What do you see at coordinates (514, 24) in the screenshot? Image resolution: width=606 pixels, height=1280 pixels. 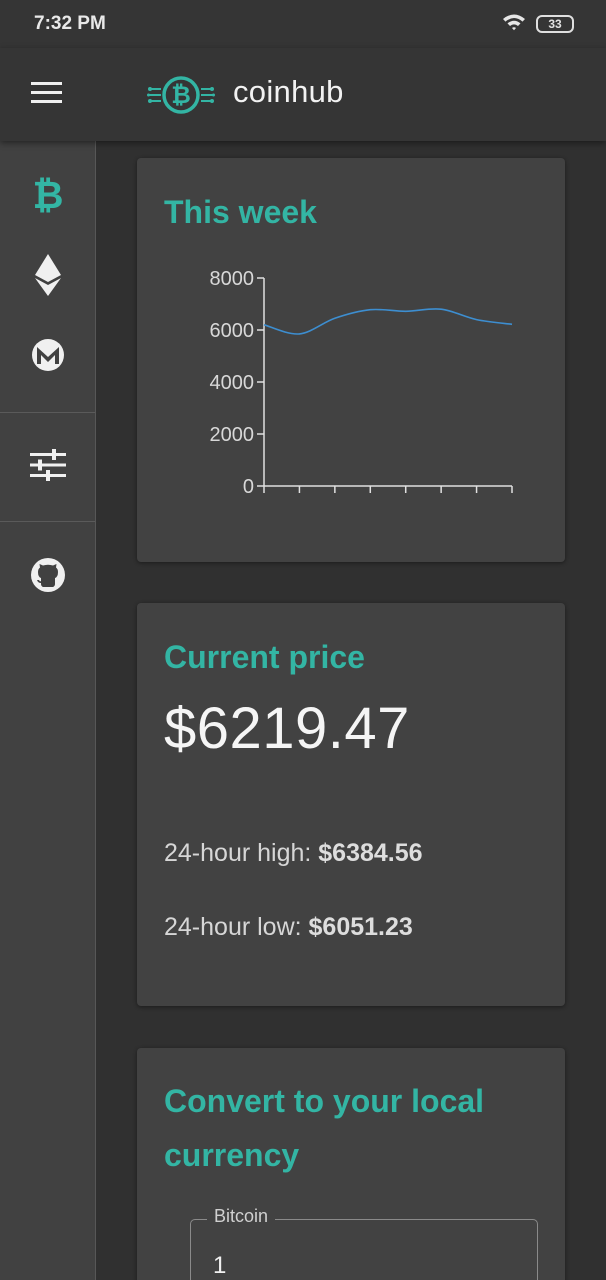 I see `wifi-icon` at bounding box center [514, 24].